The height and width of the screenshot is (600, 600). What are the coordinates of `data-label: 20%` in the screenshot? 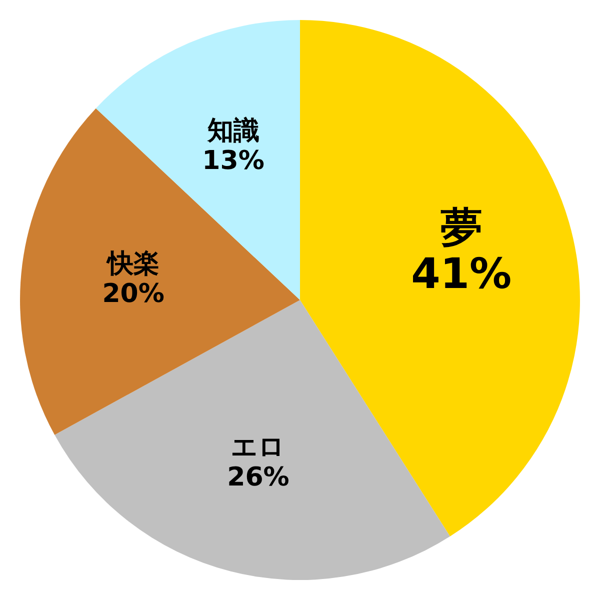 It's located at (133, 293).